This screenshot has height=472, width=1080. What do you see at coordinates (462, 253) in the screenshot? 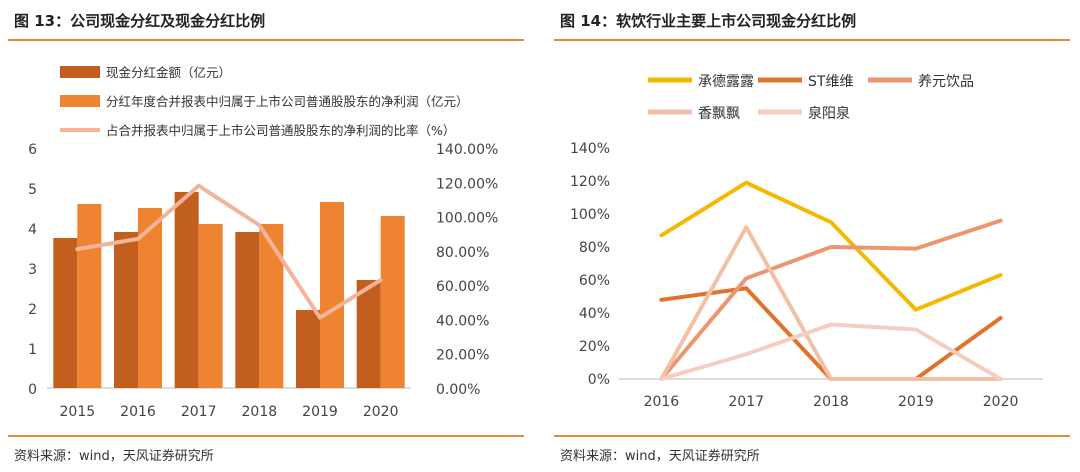
I see `y2-tick-label: 80.00%` at bounding box center [462, 253].